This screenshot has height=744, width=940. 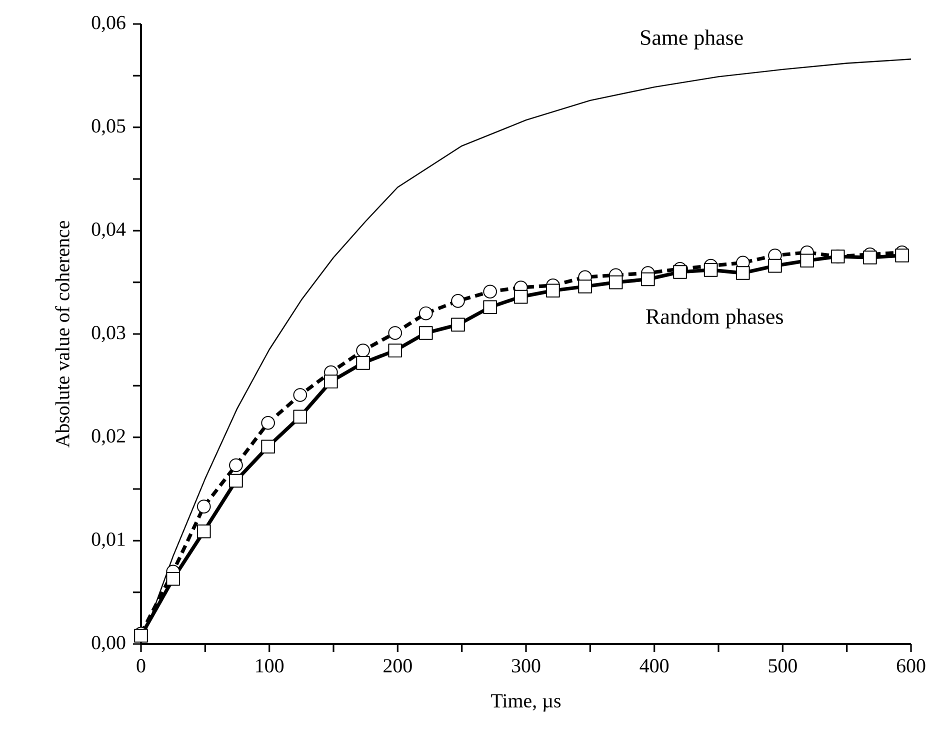 I want to click on y-tick-label: 0,03, so click(x=109, y=334).